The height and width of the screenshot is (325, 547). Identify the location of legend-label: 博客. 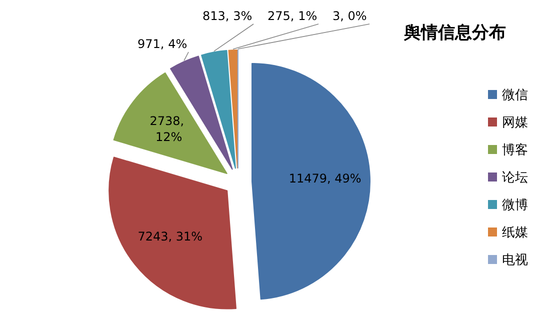
(515, 150).